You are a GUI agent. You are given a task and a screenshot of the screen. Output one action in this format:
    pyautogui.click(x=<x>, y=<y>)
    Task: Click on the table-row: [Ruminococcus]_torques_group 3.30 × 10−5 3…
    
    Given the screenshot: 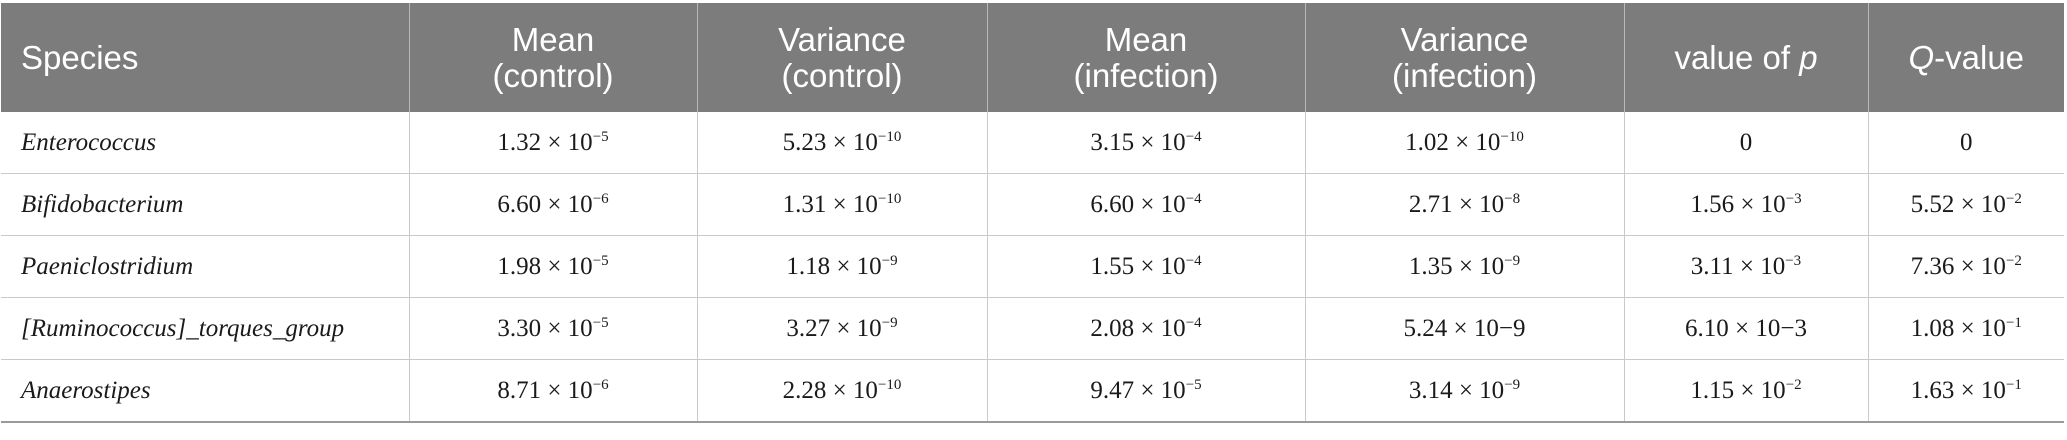 What is the action you would take?
    pyautogui.click(x=1032, y=328)
    